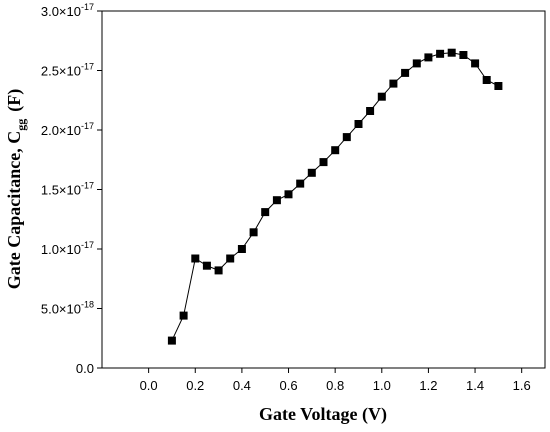  Describe the element at coordinates (61, 190) in the screenshot. I see `y-tick-mantissa: 1.5×10` at that location.